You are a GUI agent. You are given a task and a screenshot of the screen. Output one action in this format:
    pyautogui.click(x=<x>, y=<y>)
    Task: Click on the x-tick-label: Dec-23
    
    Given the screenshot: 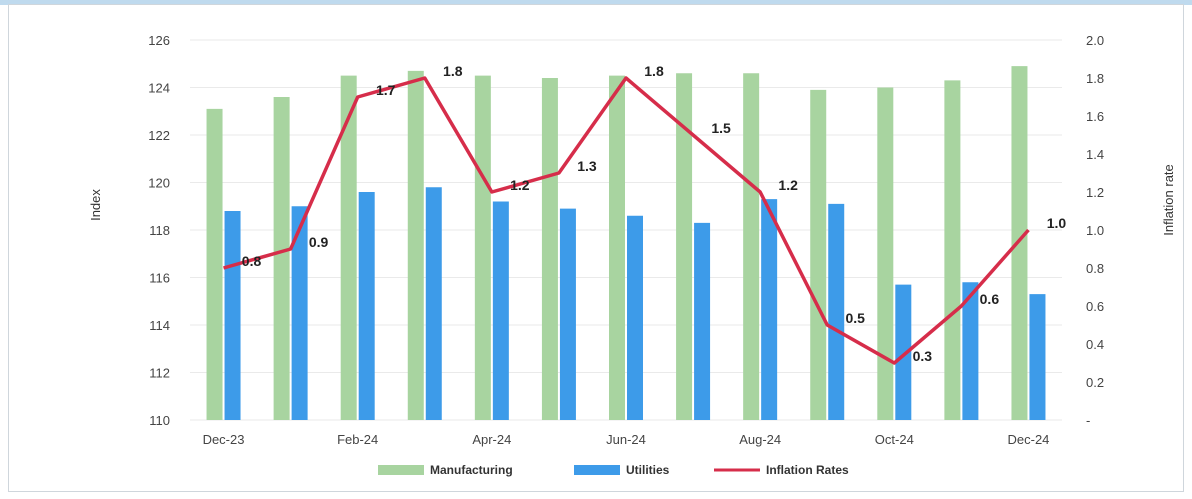 What is the action you would take?
    pyautogui.click(x=224, y=439)
    